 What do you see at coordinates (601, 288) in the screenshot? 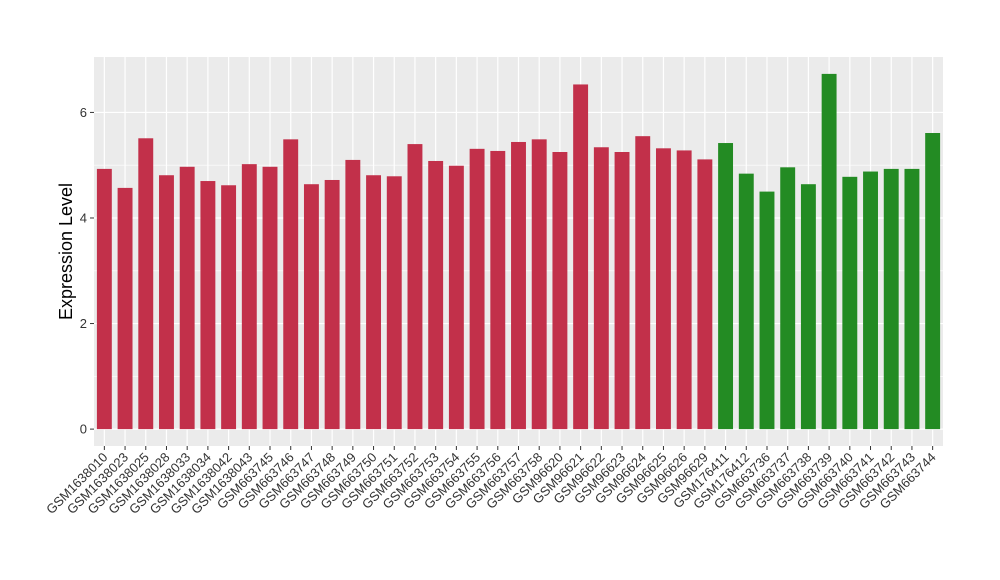
I see `bar-GSM96622` at bounding box center [601, 288].